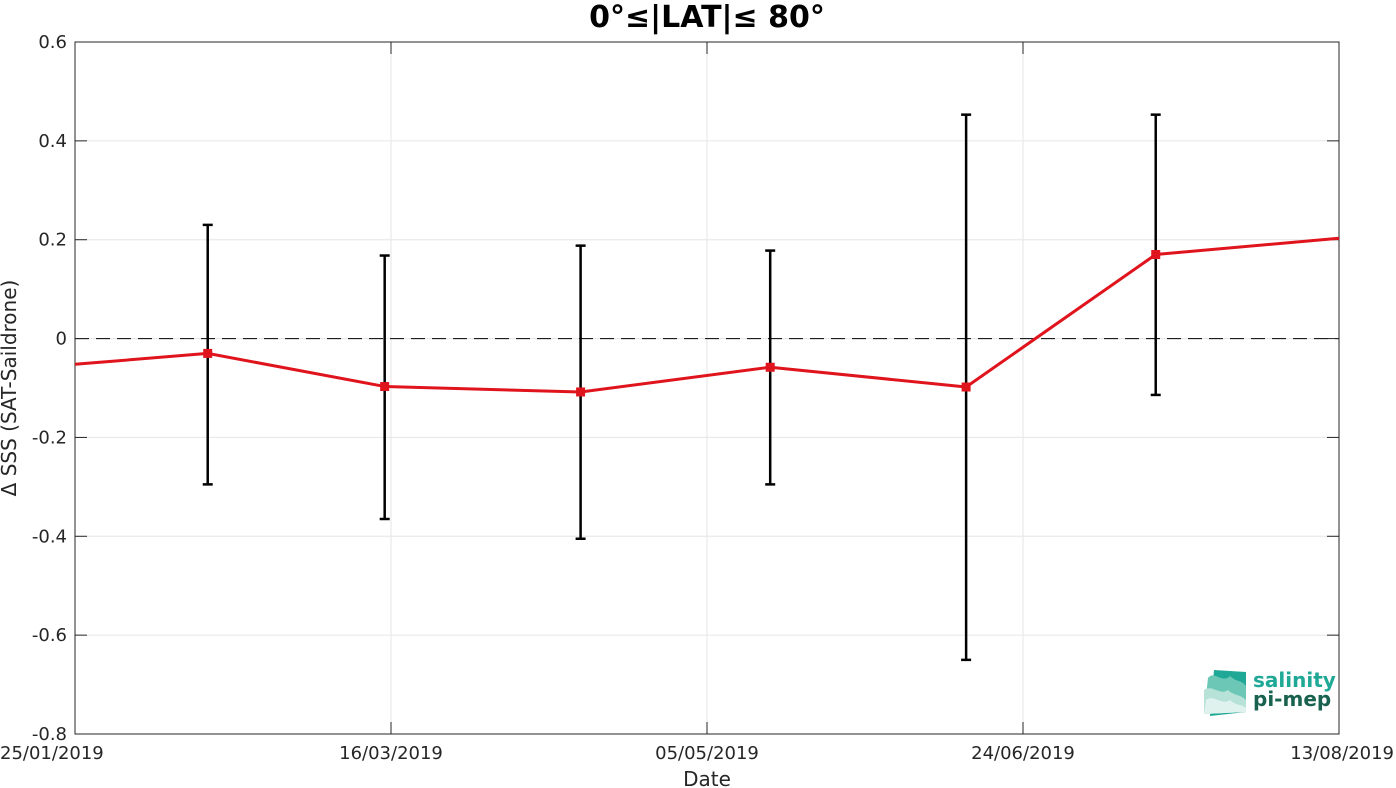 This screenshot has height=788, width=1396. I want to click on y-tick-label: 0, so click(61, 339).